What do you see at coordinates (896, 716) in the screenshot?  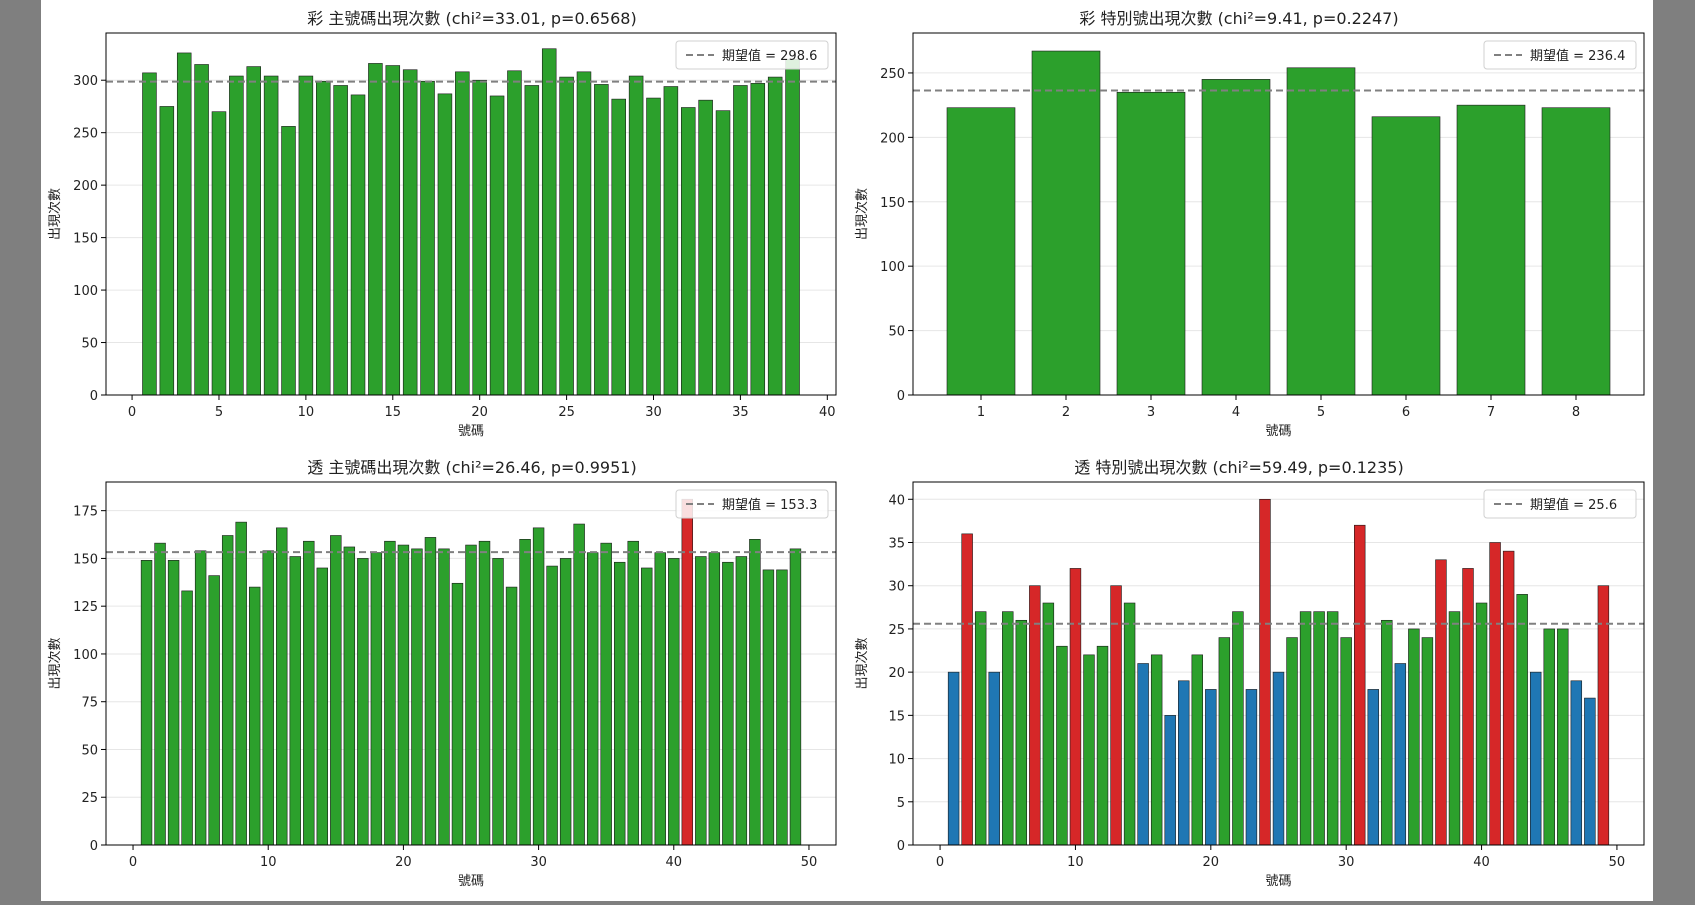 I see `y-tick-label: 15` at bounding box center [896, 716].